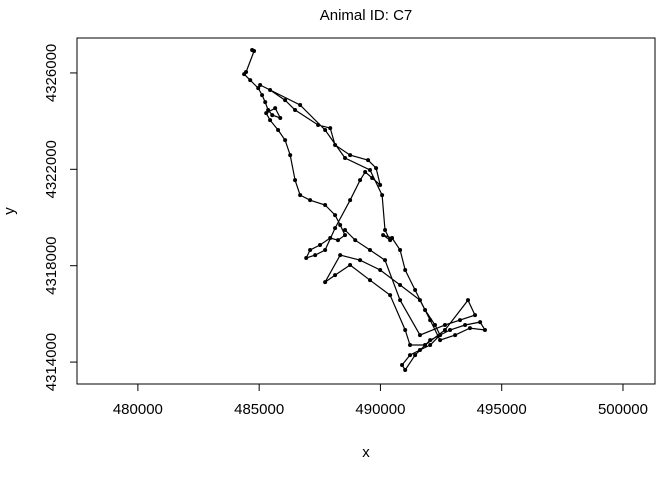  I want to click on y-tick-label: 4318000, so click(51, 265).